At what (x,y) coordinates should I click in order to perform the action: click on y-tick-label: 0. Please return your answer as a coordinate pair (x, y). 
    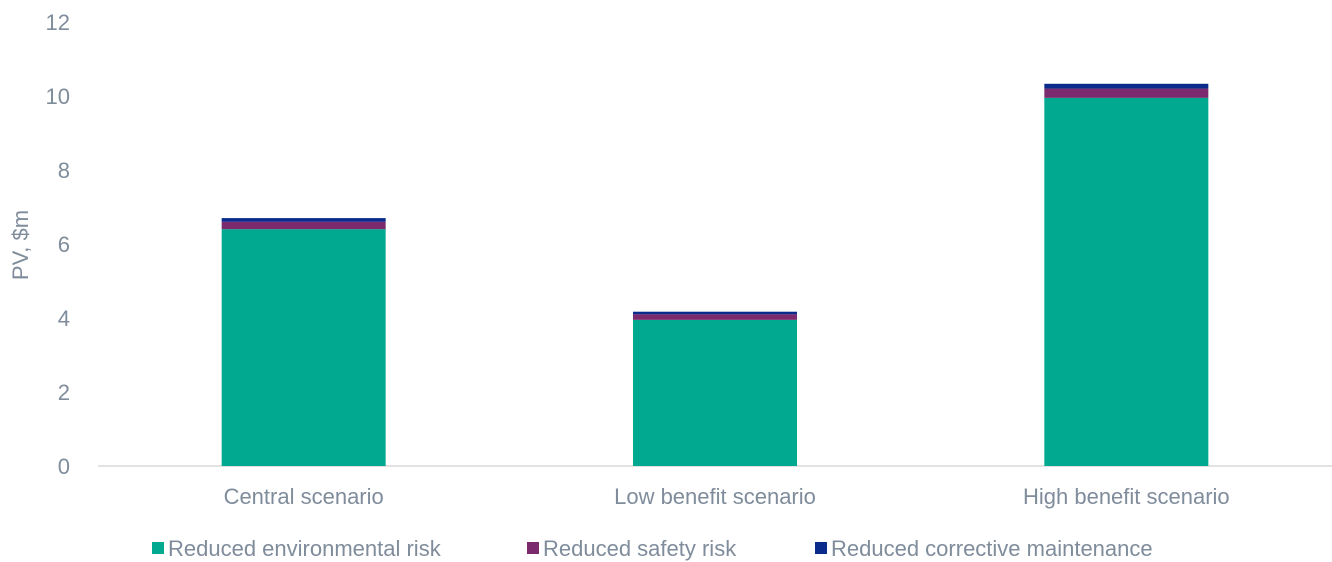
    Looking at the image, I should click on (64, 466).